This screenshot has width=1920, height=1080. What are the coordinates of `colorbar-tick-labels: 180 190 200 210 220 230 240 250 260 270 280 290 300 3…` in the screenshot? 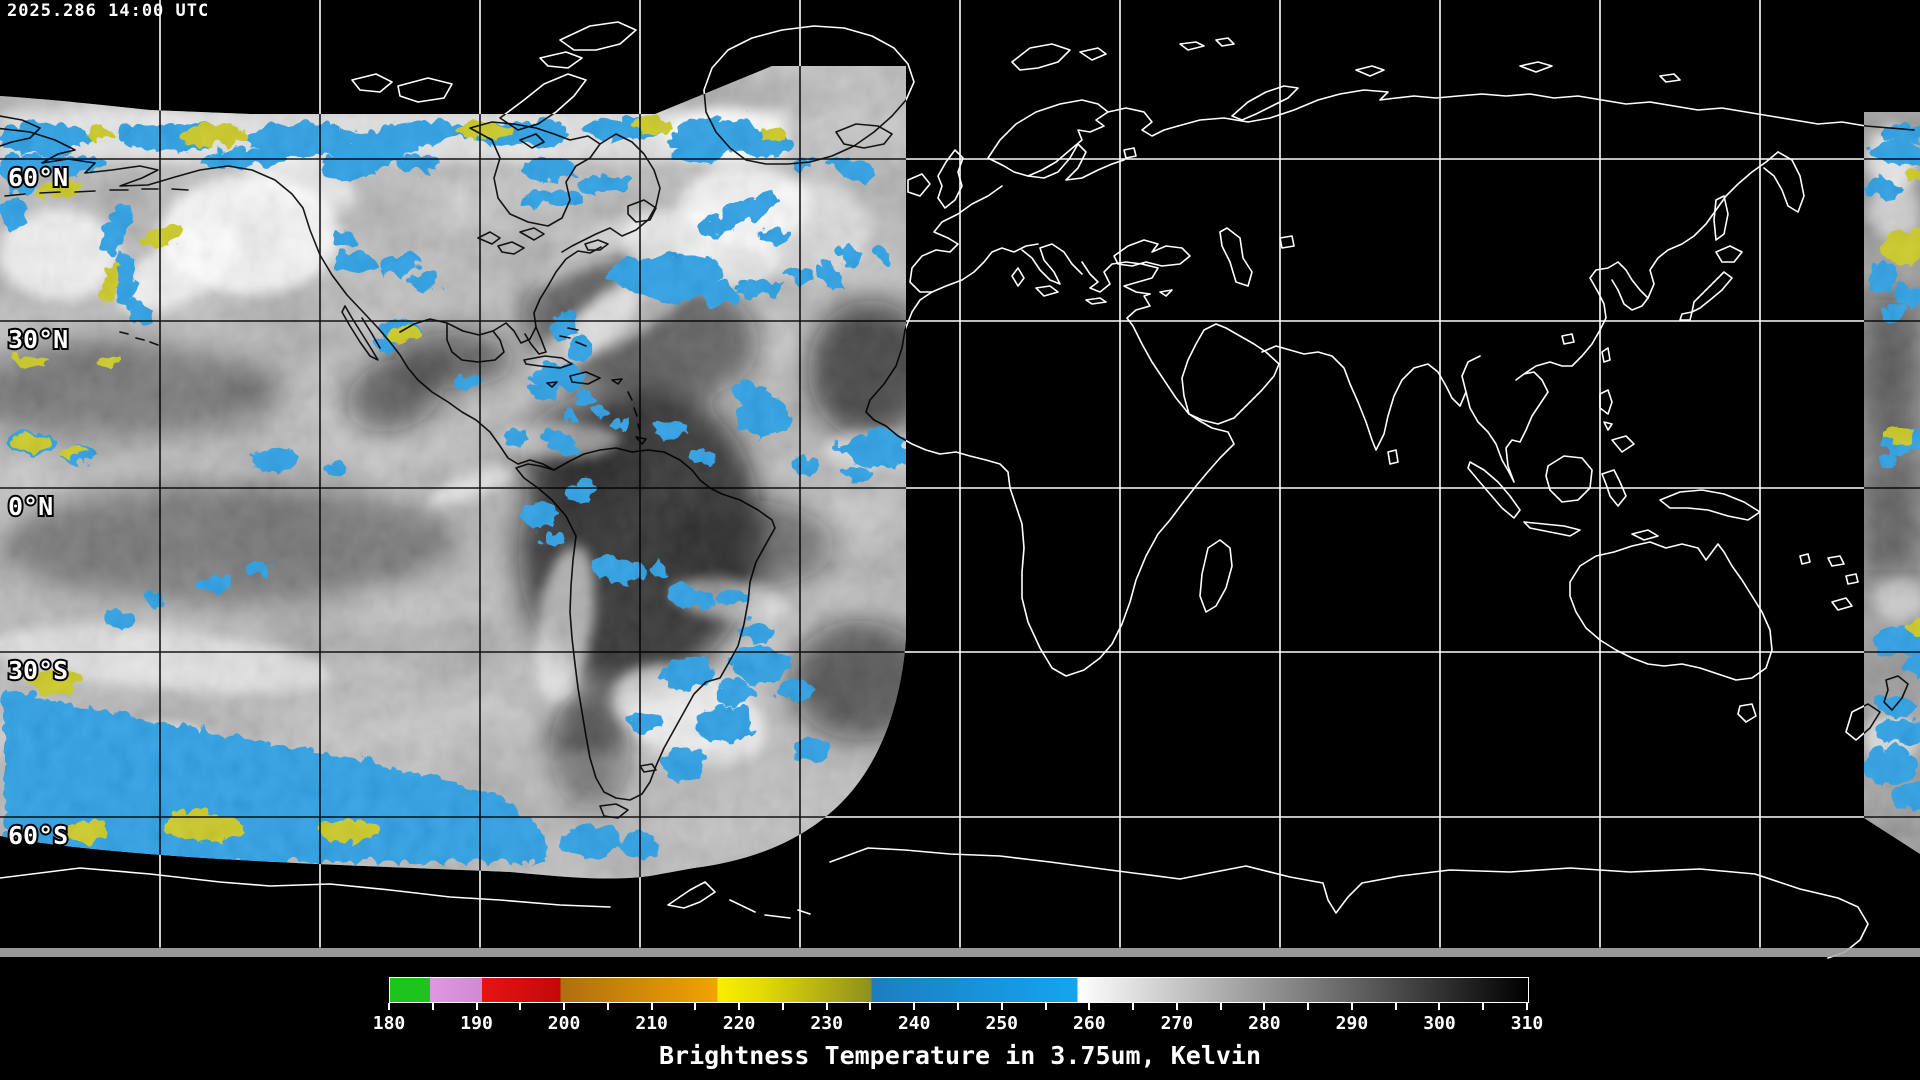 It's located at (958, 1025).